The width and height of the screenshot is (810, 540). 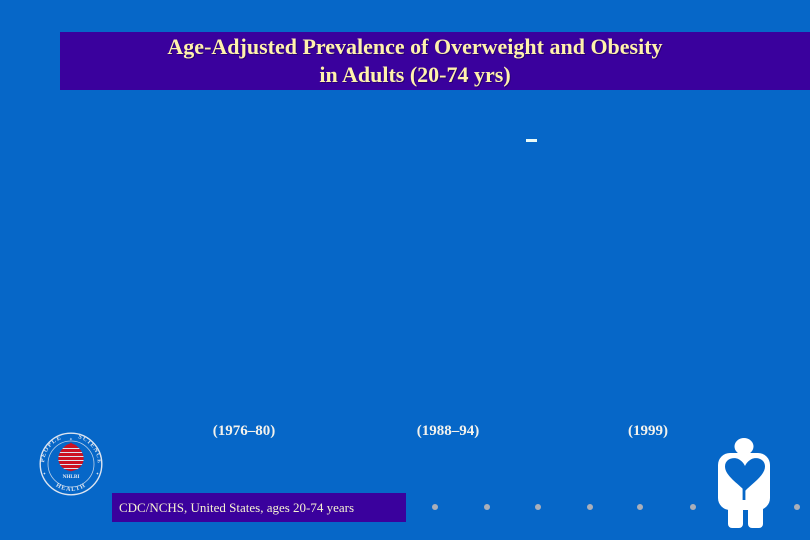 I want to click on survey-label-1999: (1999), so click(x=648, y=431).